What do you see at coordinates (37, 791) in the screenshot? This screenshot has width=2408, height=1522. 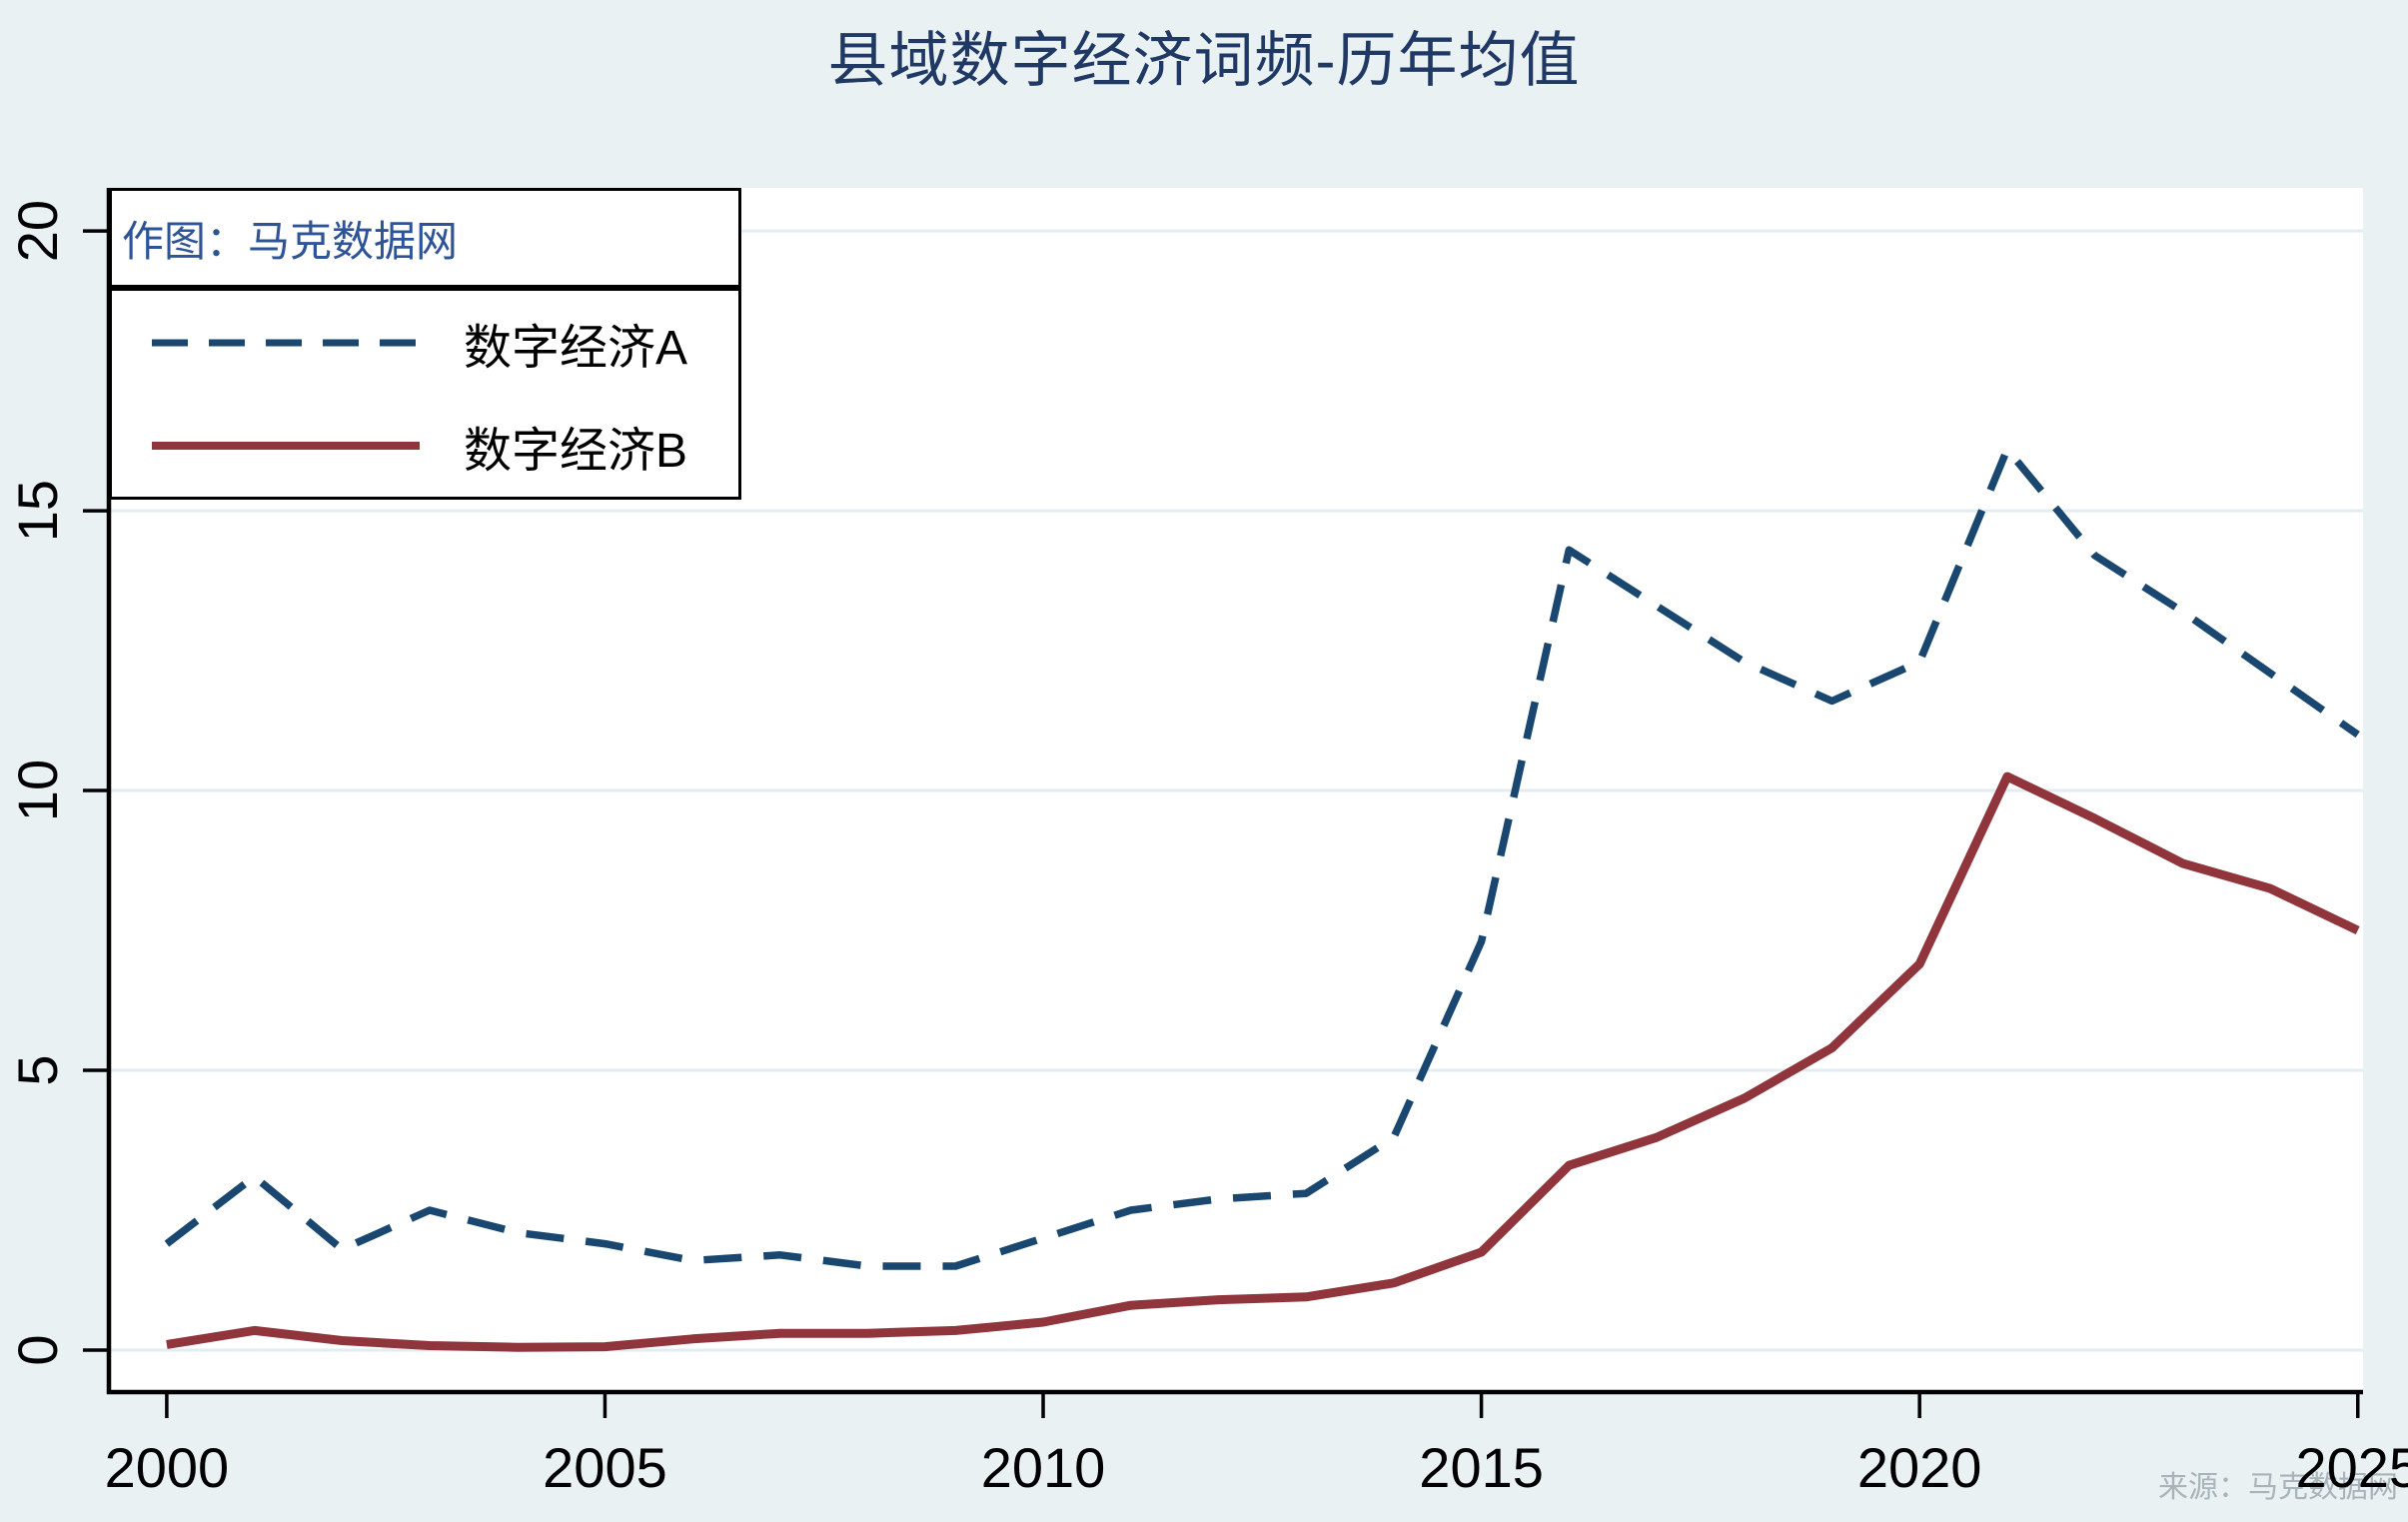 I see `y-tick-label-10: 10` at bounding box center [37, 791].